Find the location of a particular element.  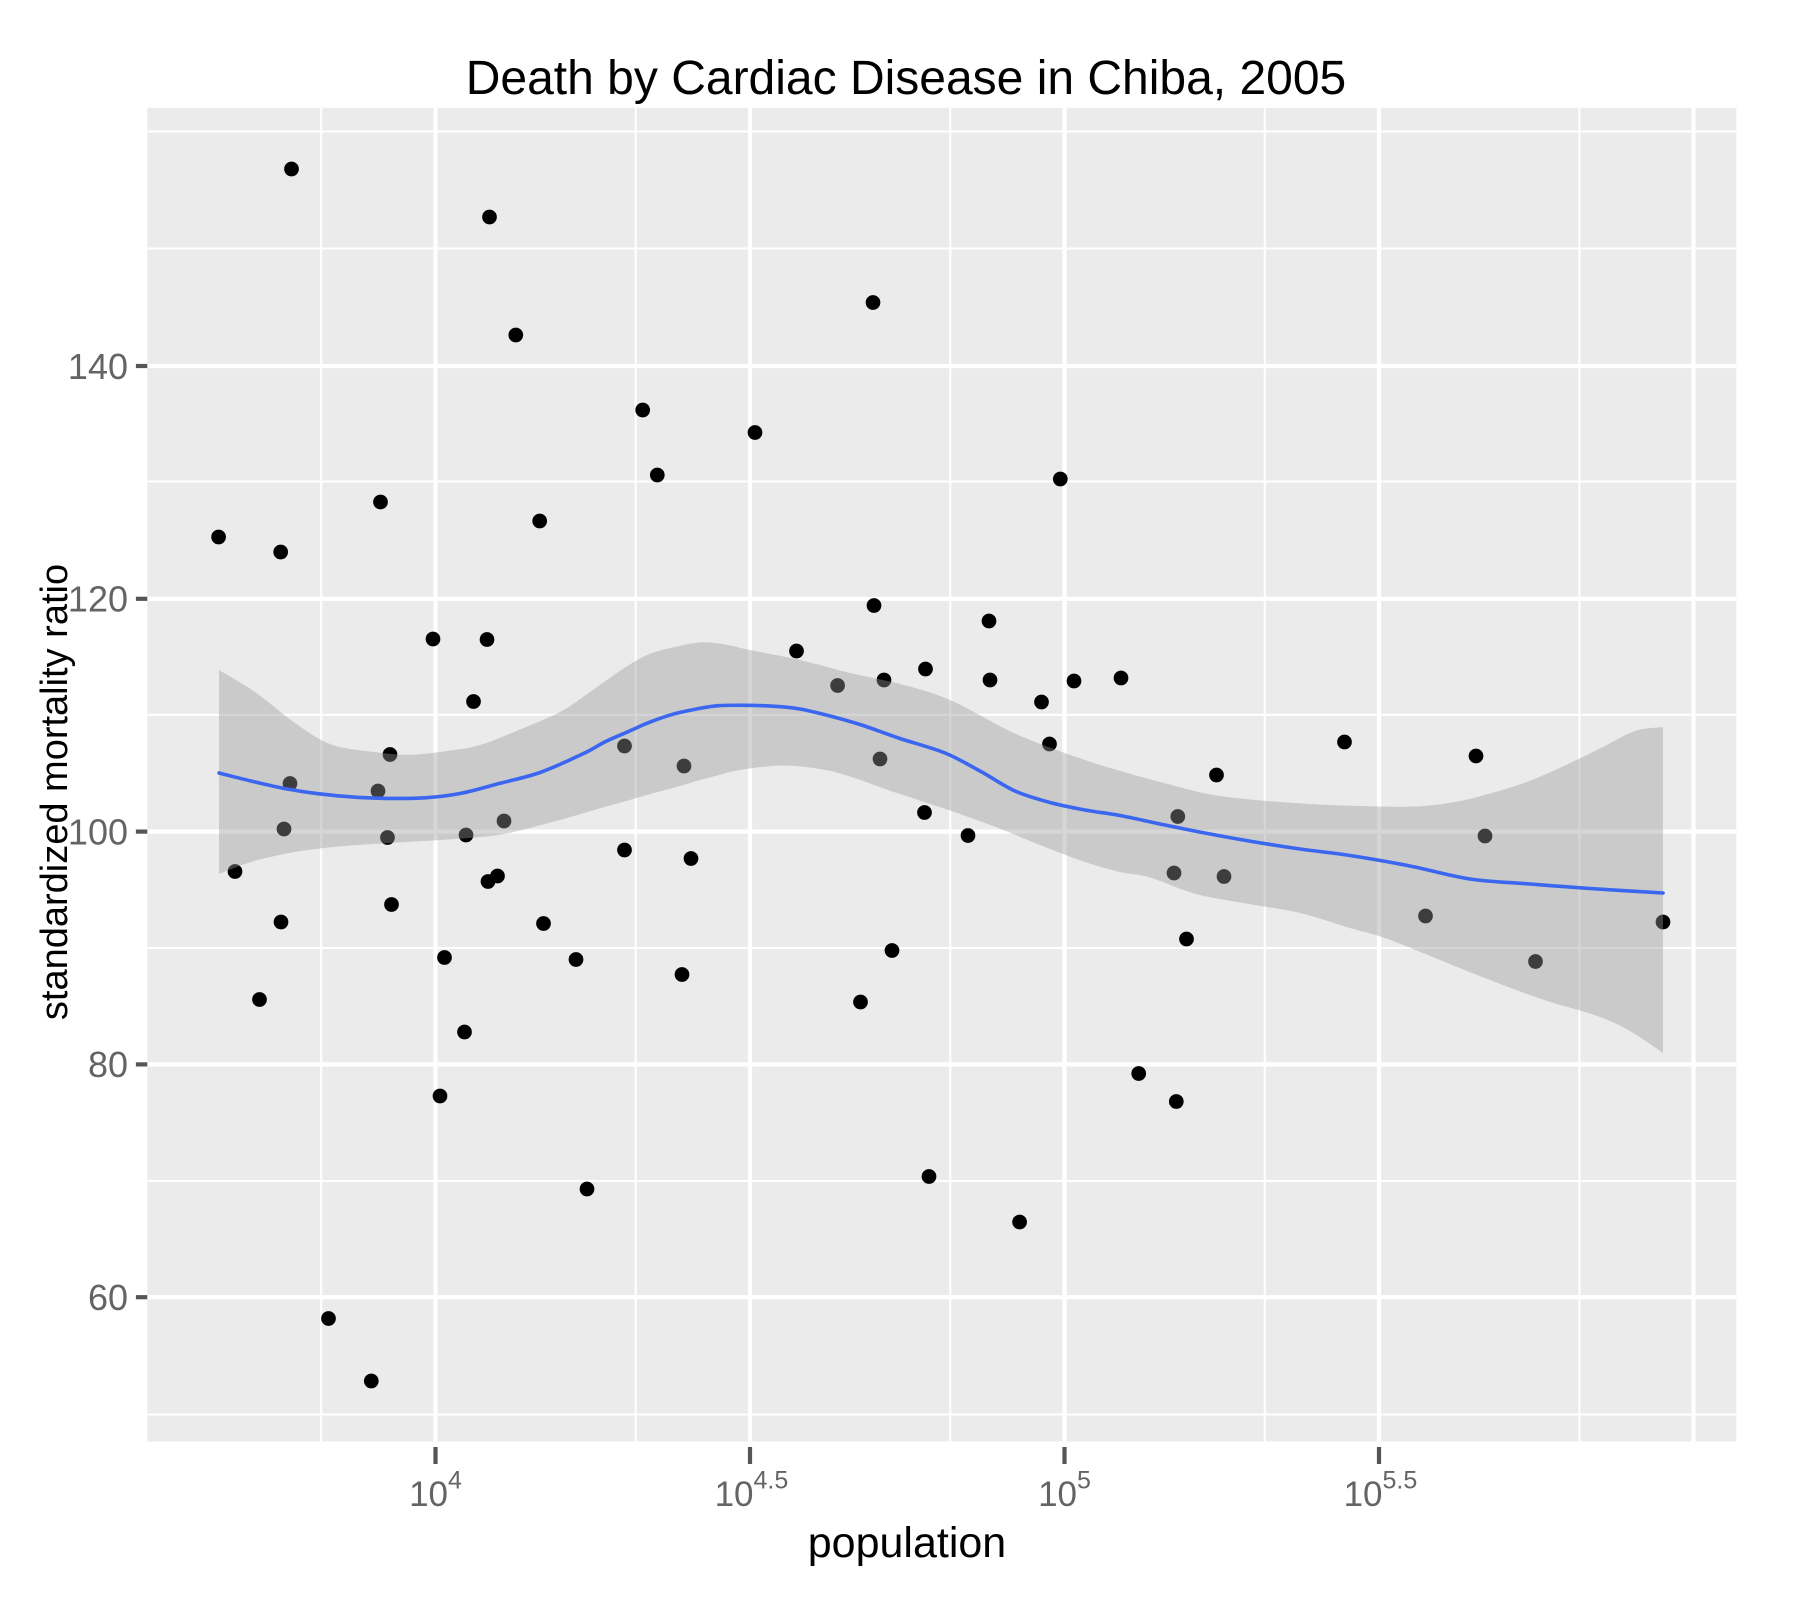

svg-text: 4 is located at coordinates (455, 1481).